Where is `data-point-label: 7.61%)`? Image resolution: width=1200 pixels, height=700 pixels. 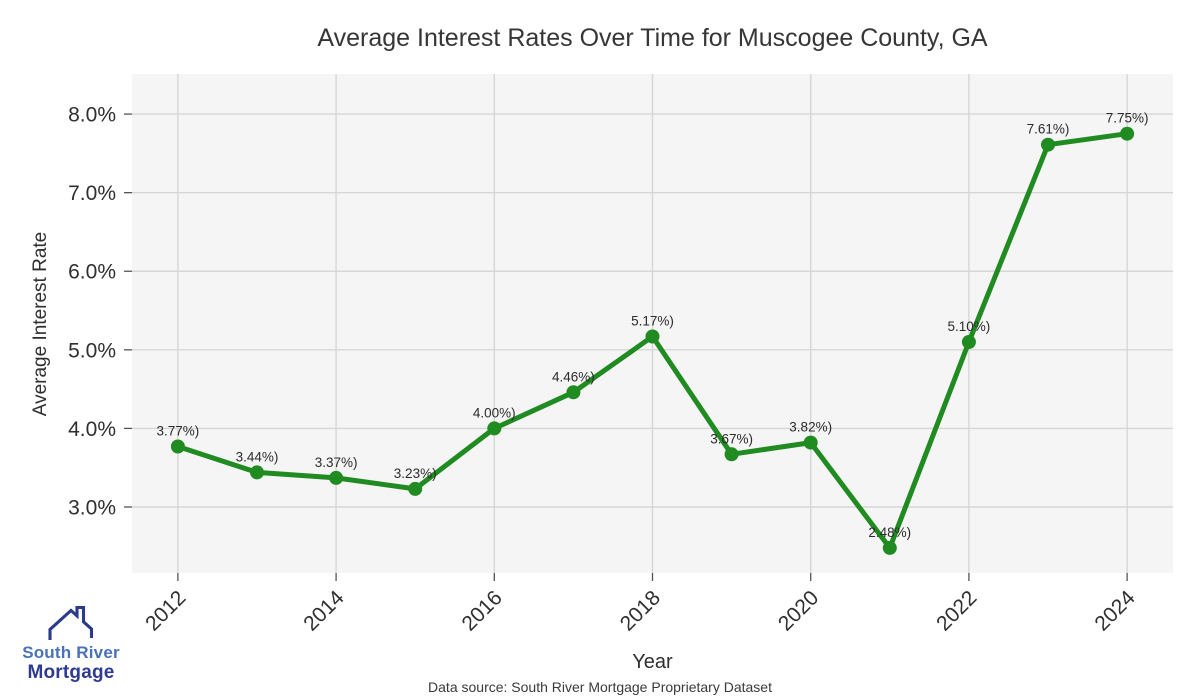
data-point-label: 7.61%) is located at coordinates (1048, 129).